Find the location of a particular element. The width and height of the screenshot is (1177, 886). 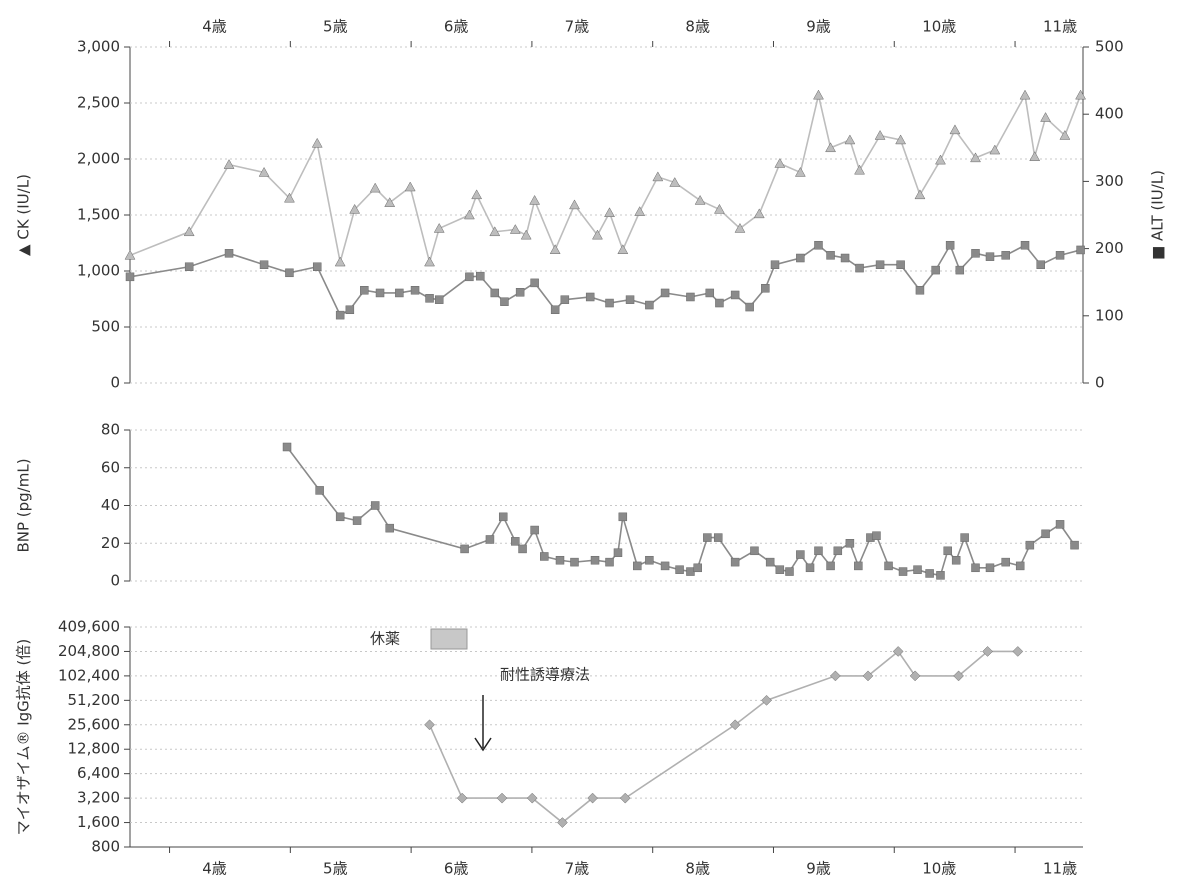

y-axis-title: マイオザイム® IgG抗体 (倍) is located at coordinates (24, 737).